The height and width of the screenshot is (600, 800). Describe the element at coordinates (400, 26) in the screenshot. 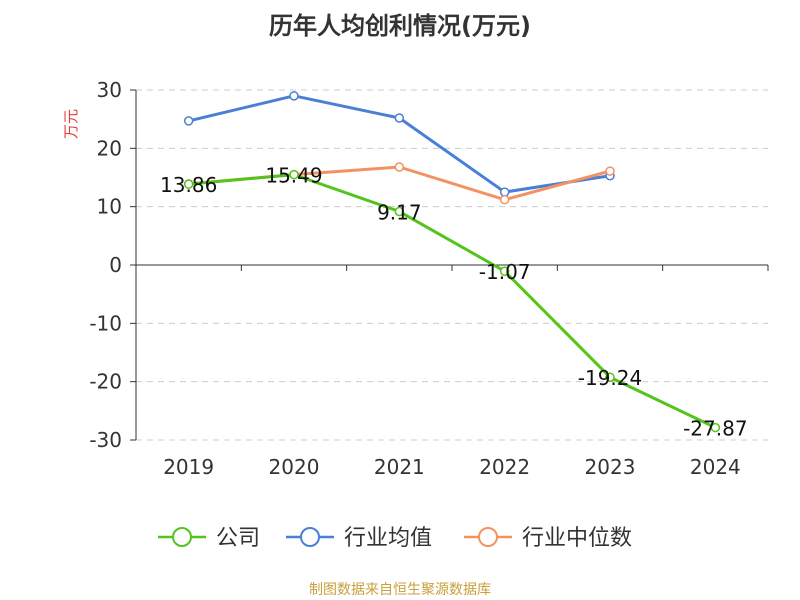

I see `chart-title: 历年人均创利情况(万元)` at that location.